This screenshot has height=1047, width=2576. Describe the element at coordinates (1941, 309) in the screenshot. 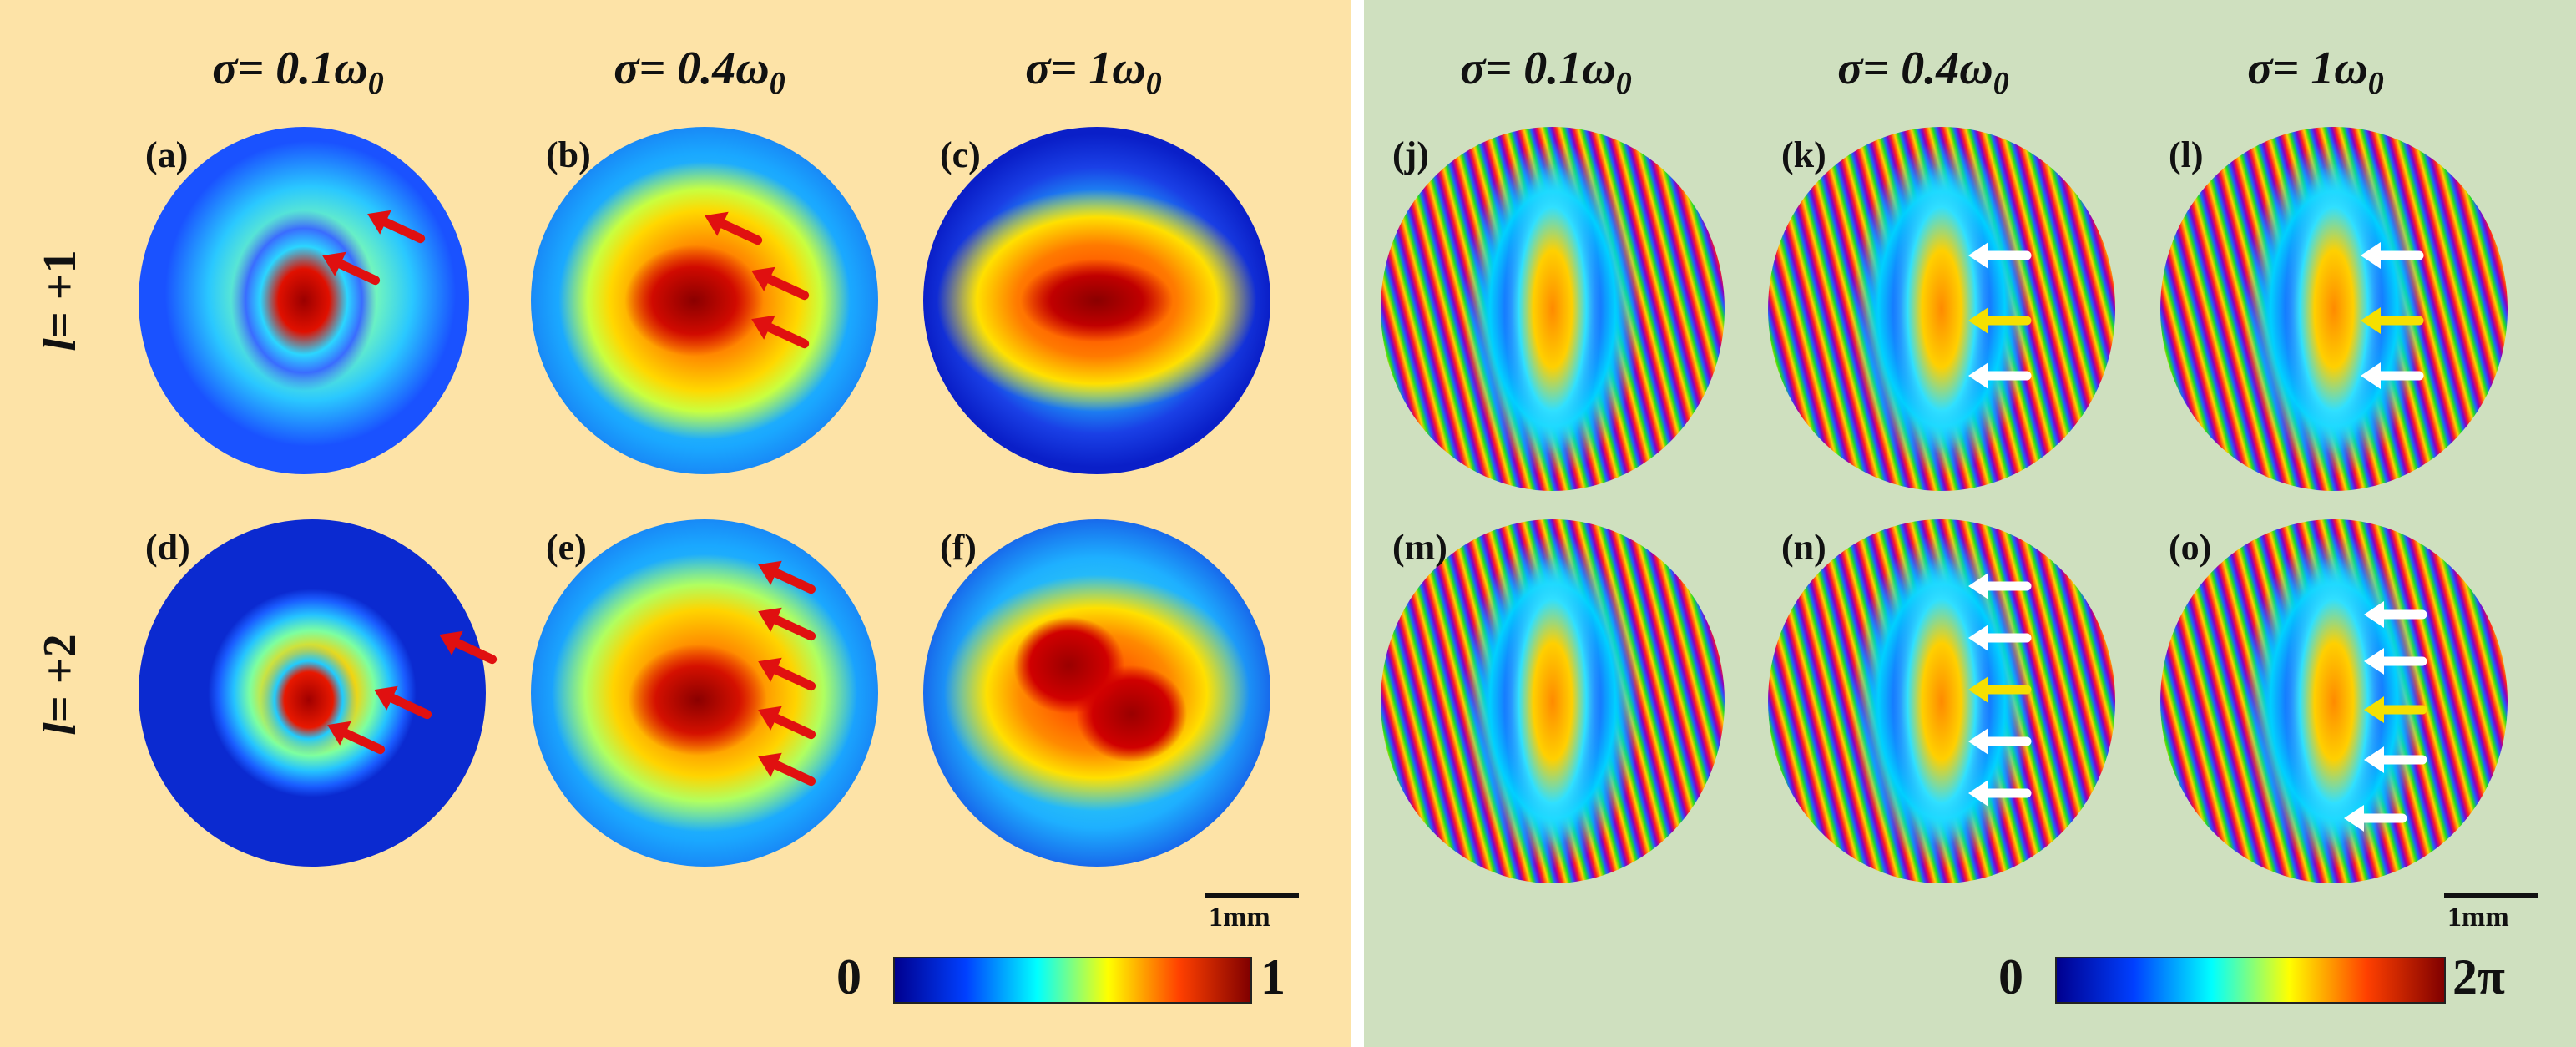

I see `phase-map-k` at that location.